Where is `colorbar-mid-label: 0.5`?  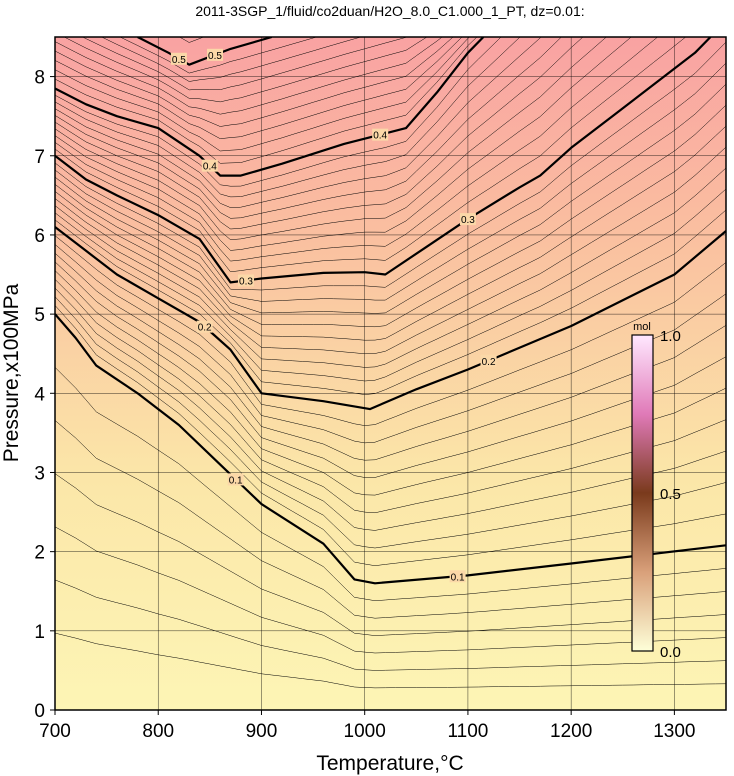
colorbar-mid-label: 0.5 is located at coordinates (670, 494).